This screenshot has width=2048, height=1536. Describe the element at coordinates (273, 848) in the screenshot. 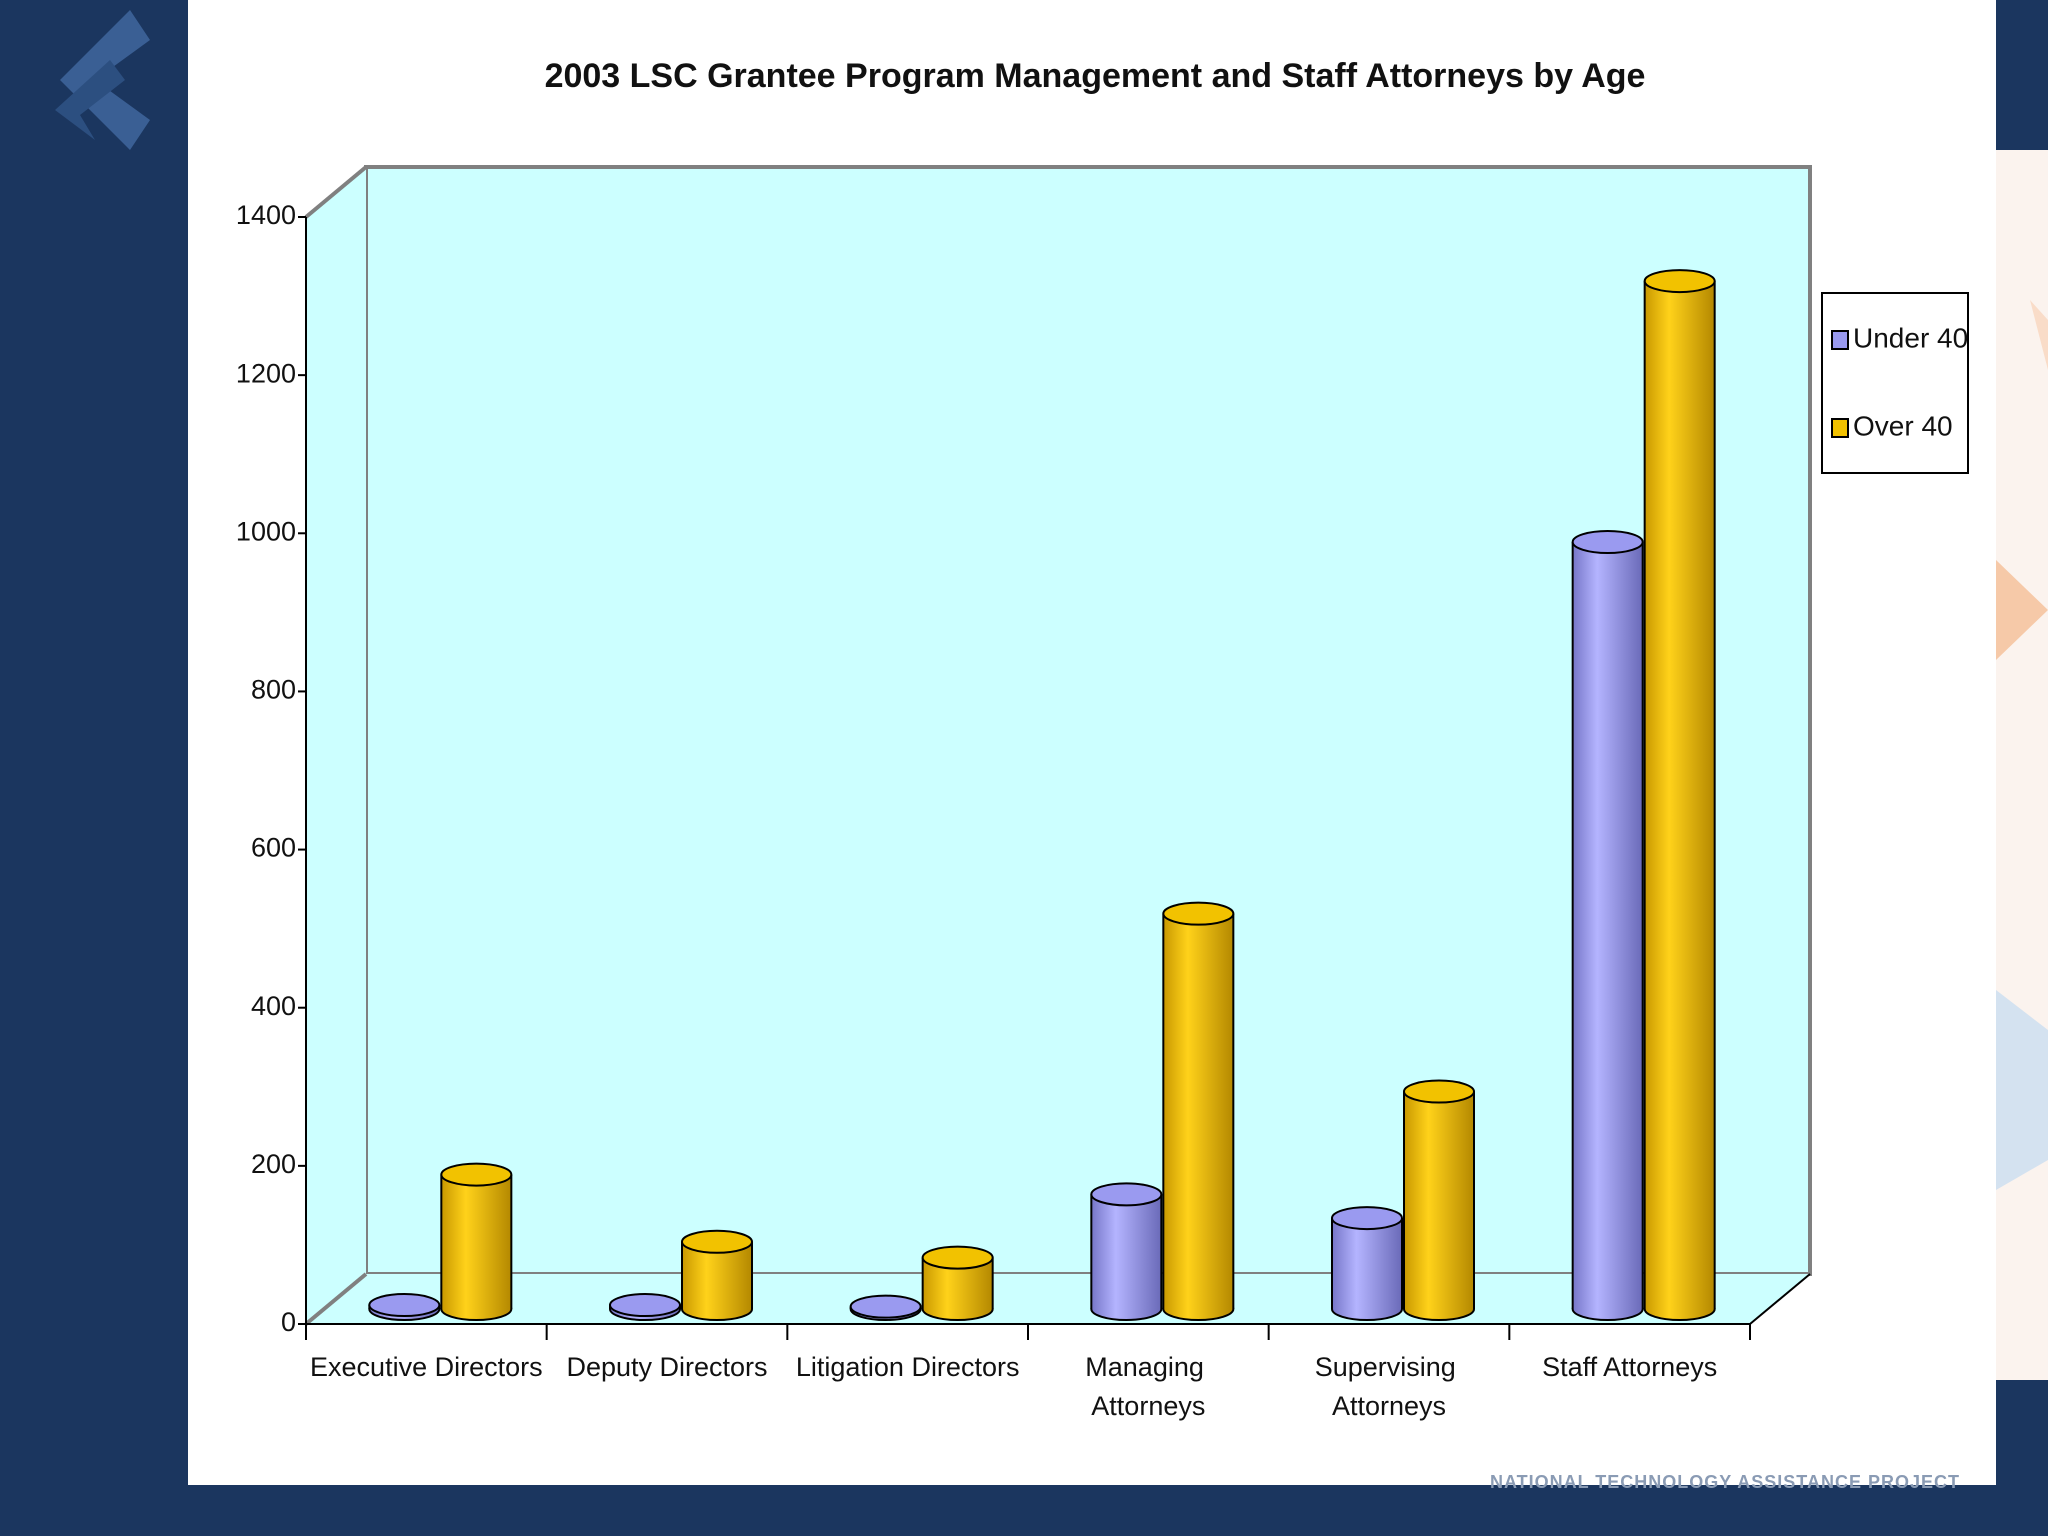

I see `y-tick-label: 600` at that location.